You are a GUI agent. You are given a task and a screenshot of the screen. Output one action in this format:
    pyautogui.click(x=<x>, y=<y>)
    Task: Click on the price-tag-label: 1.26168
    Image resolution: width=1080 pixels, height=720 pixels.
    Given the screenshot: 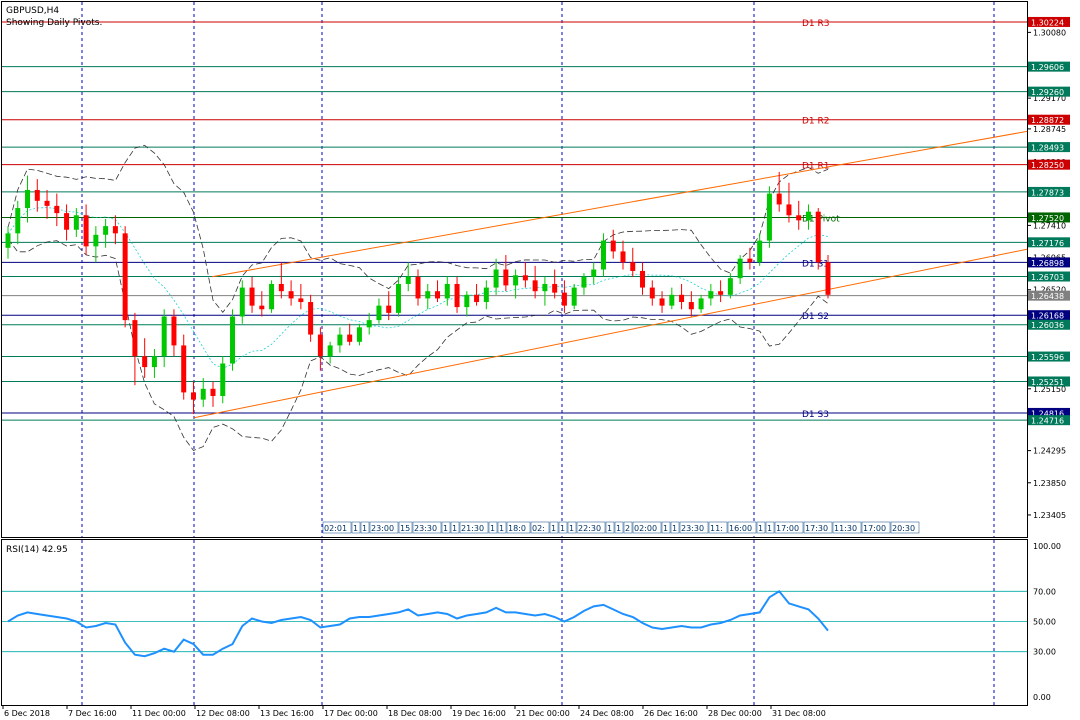 What is the action you would take?
    pyautogui.click(x=1047, y=316)
    